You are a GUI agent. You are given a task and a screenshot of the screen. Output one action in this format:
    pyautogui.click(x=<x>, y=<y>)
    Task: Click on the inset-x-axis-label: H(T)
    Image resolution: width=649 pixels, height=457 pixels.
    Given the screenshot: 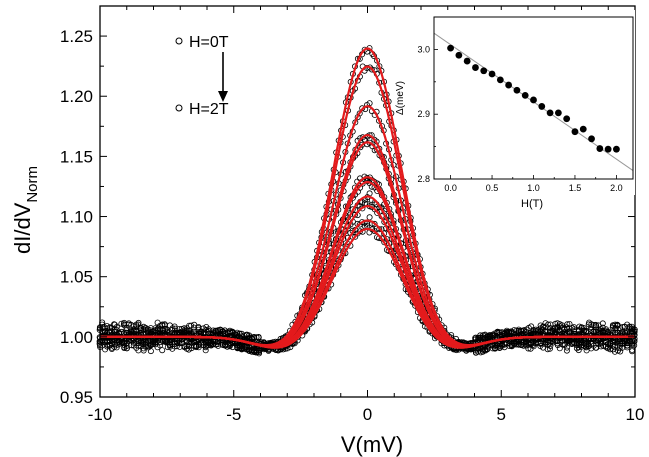 What is the action you would take?
    pyautogui.click(x=532, y=204)
    